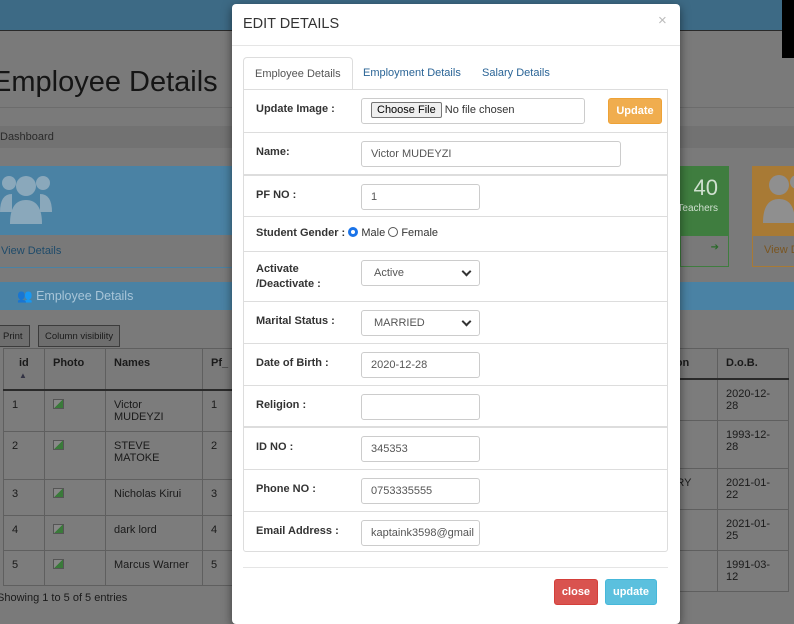 The width and height of the screenshot is (794, 624). I want to click on panel-title: Employee Details, so click(85, 296).